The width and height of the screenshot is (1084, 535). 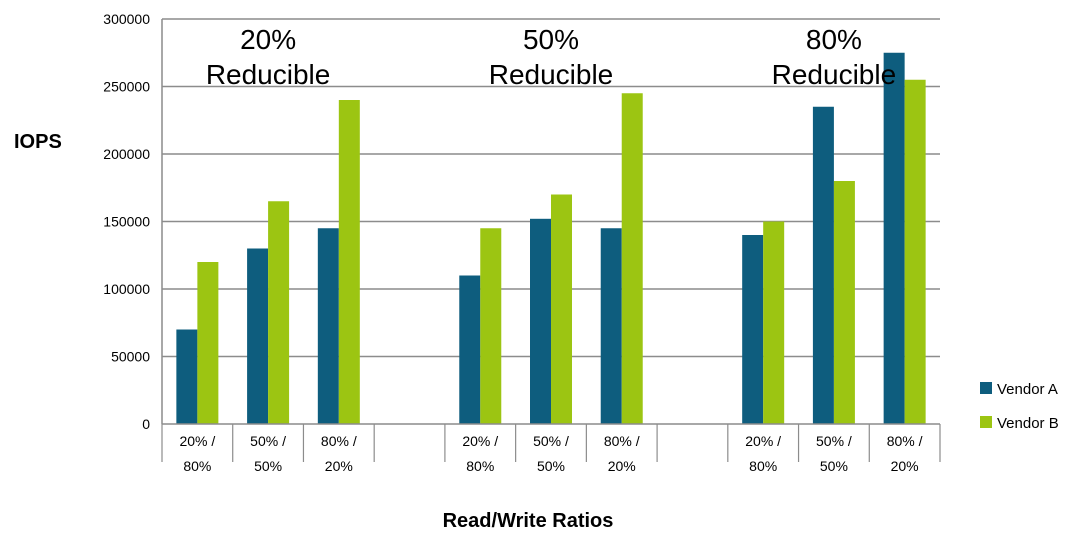 What do you see at coordinates (1028, 423) in the screenshot?
I see `legend-label: Vendor B` at bounding box center [1028, 423].